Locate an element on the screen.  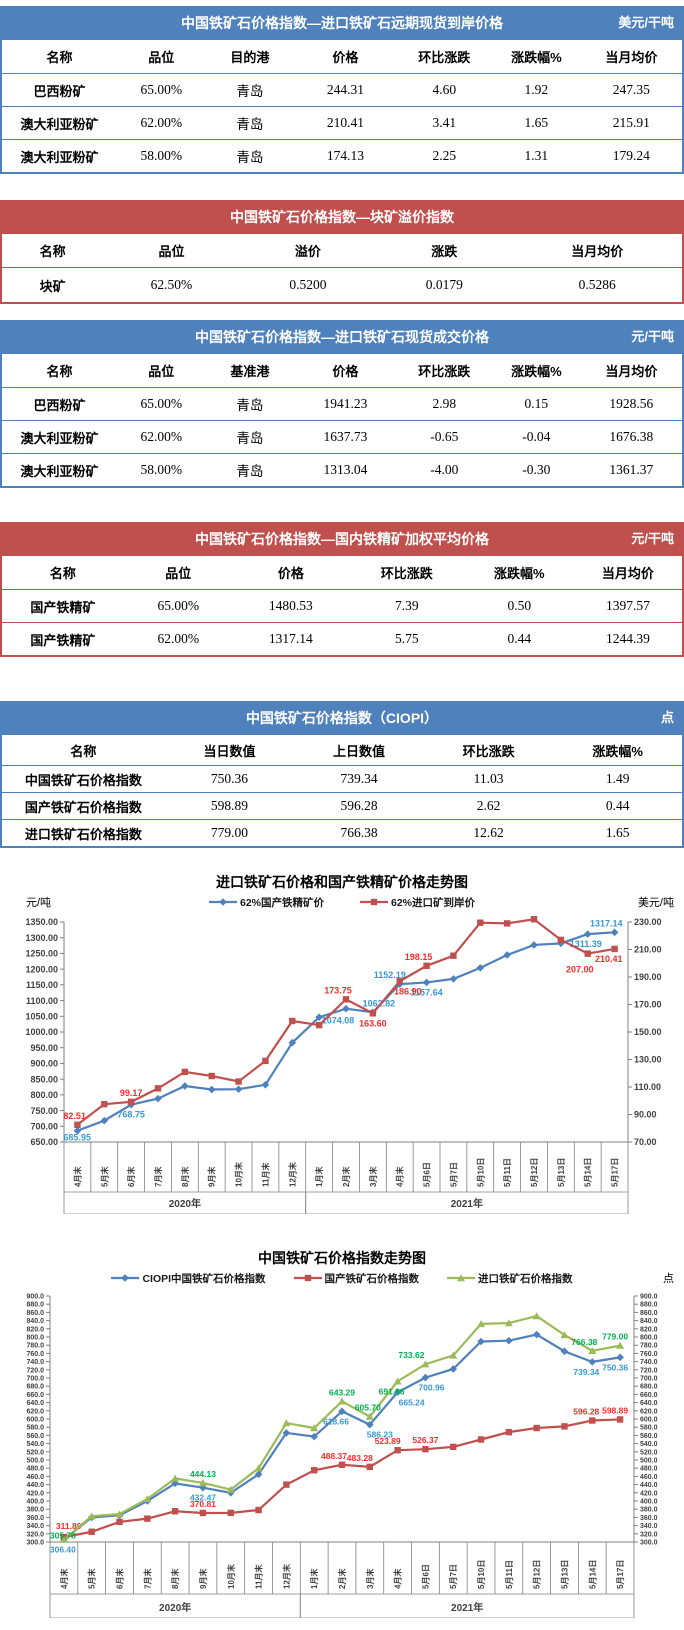
y-axis-tick-label: 400.0 is located at coordinates (35, 1502).